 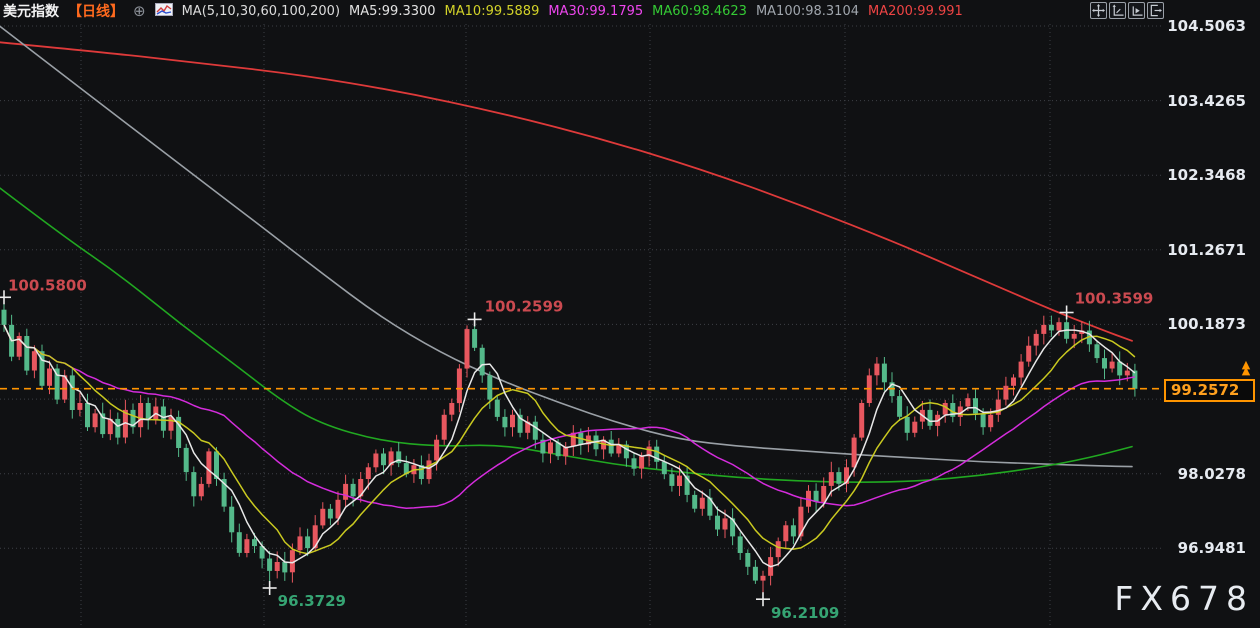 I want to click on indicator-chart-icon, so click(x=163, y=11).